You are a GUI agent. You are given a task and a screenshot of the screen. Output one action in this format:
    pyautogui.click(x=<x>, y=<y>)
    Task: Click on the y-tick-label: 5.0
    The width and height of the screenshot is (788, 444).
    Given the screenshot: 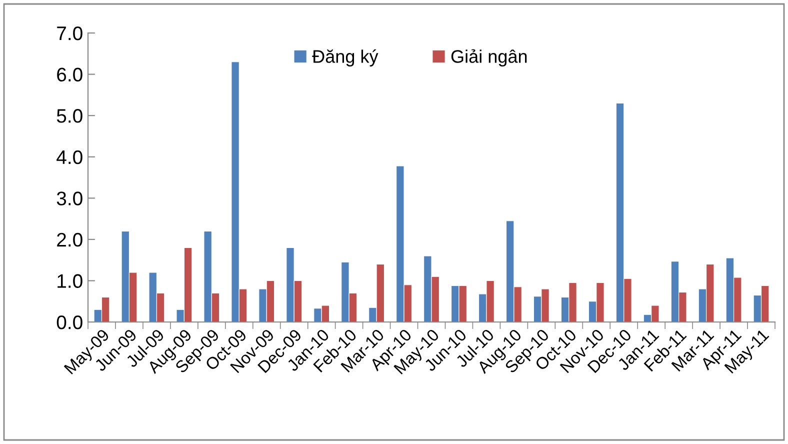 What is the action you would take?
    pyautogui.click(x=69, y=116)
    